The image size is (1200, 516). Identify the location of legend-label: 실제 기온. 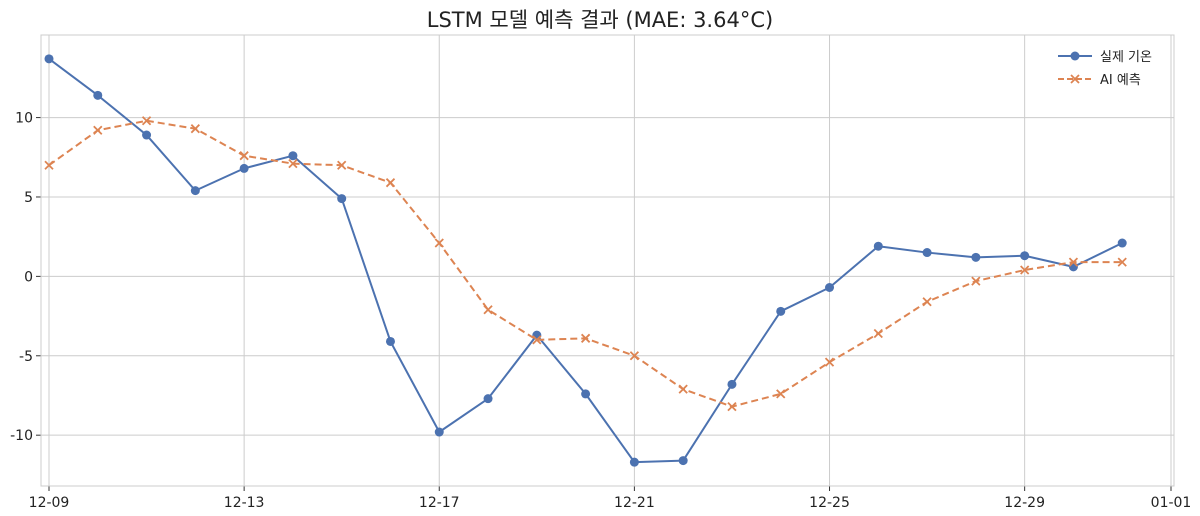
(1126, 57).